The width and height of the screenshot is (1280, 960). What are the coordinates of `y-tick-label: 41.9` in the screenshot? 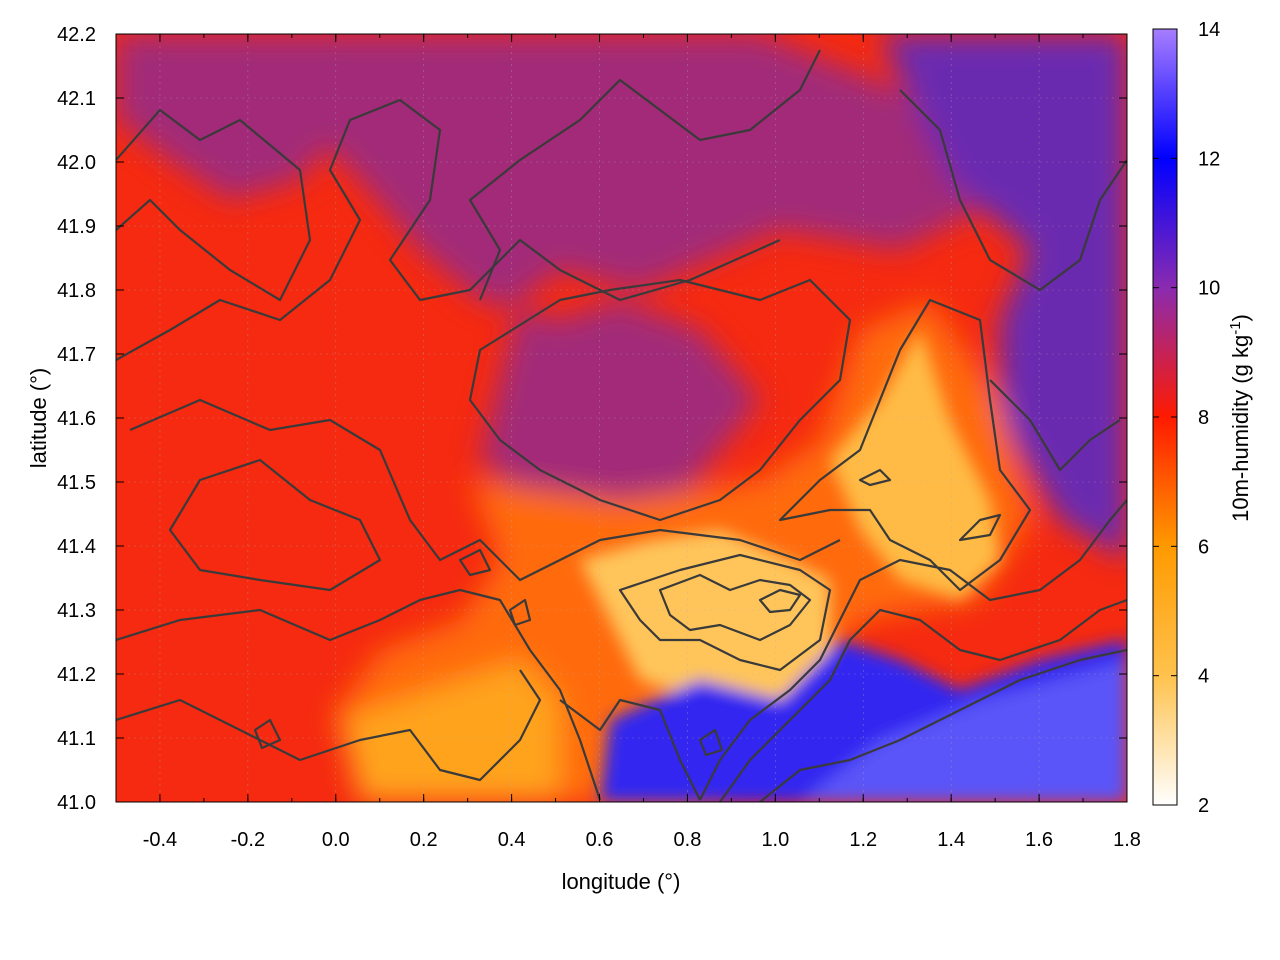 It's located at (76, 227).